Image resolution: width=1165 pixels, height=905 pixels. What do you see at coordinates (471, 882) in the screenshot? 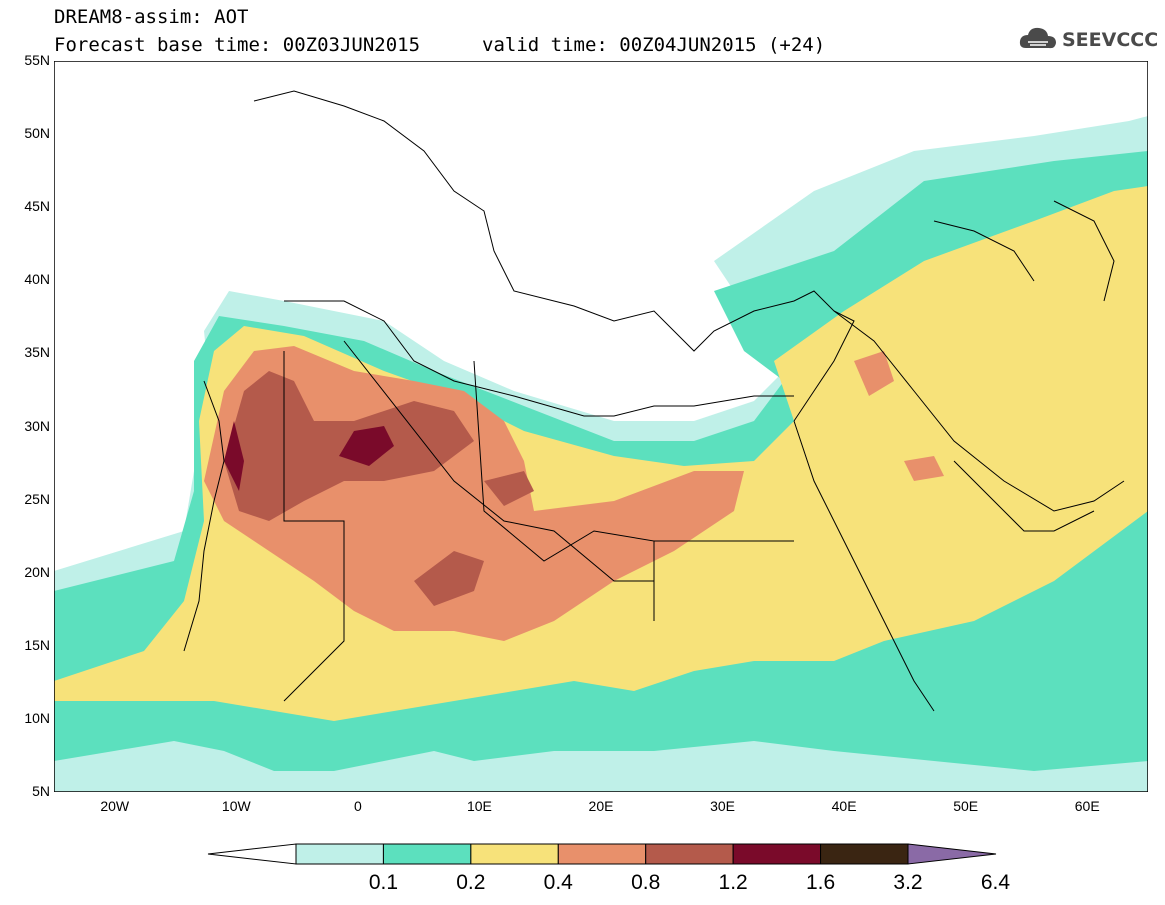
I see `colorbar-label: 0.2` at bounding box center [471, 882].